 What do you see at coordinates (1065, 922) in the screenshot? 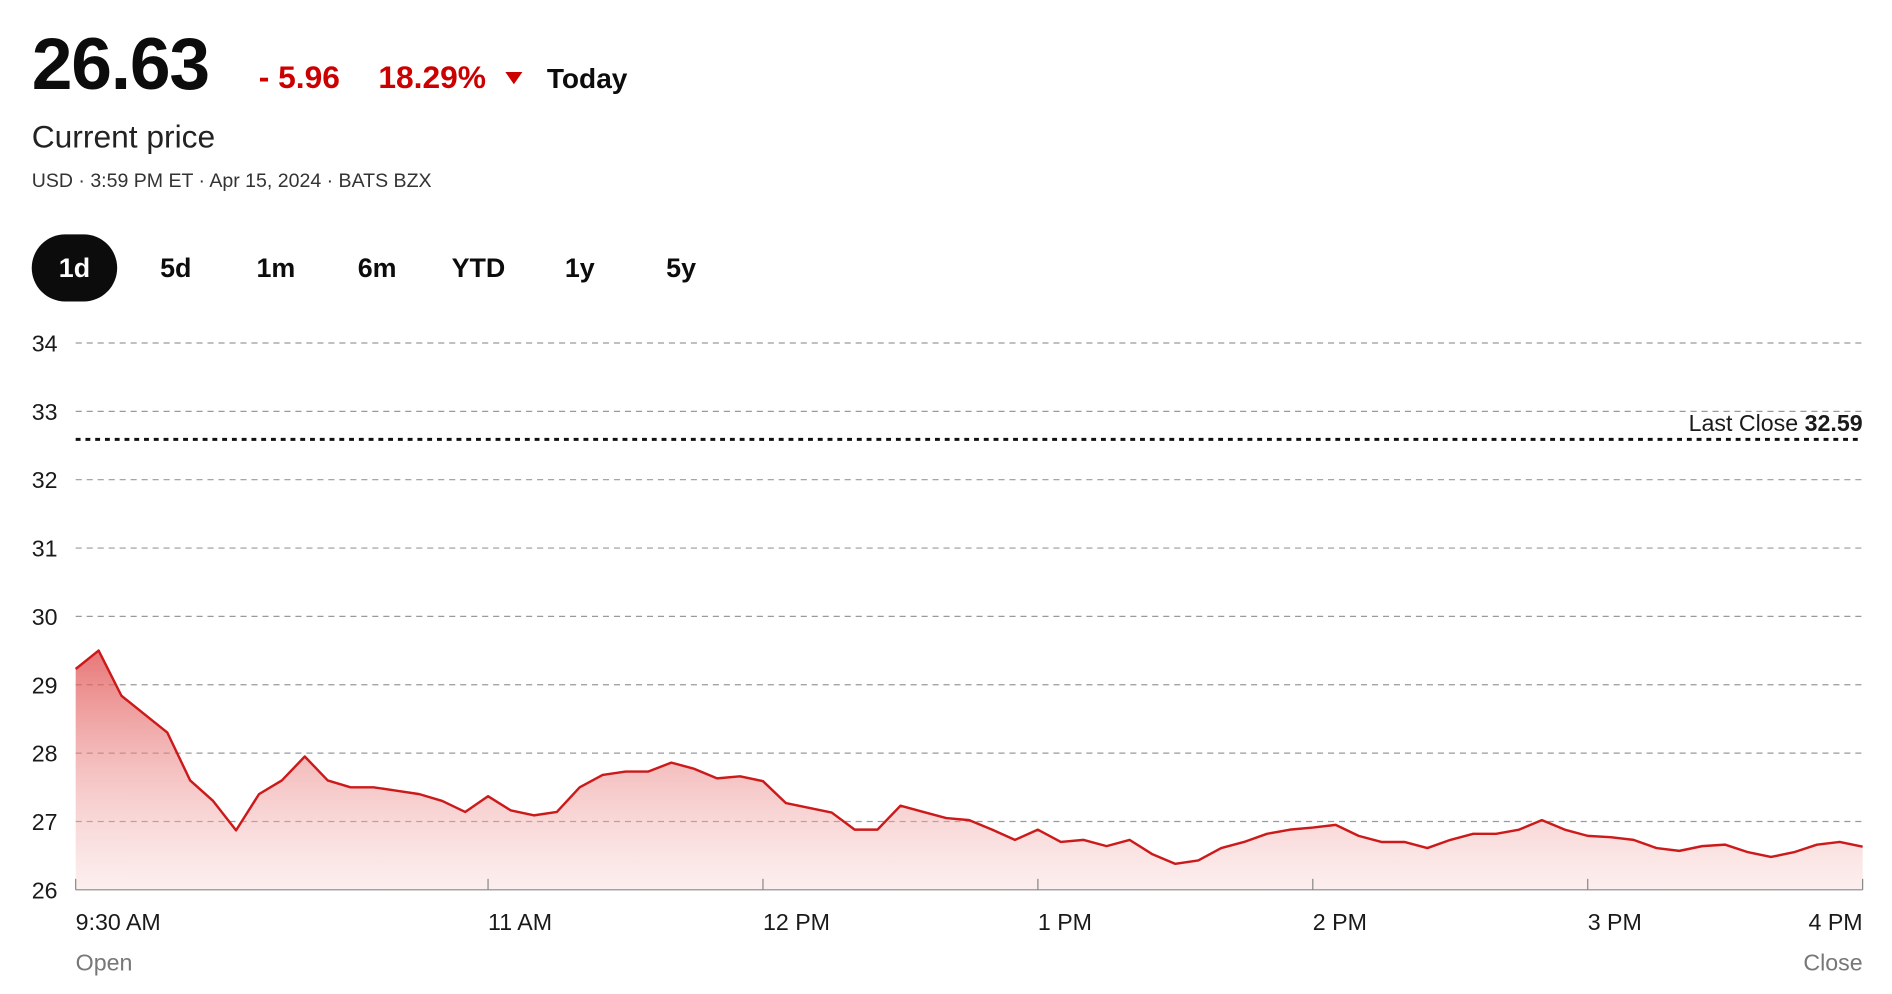
I see `x-tick-label: 1 PM` at bounding box center [1065, 922].